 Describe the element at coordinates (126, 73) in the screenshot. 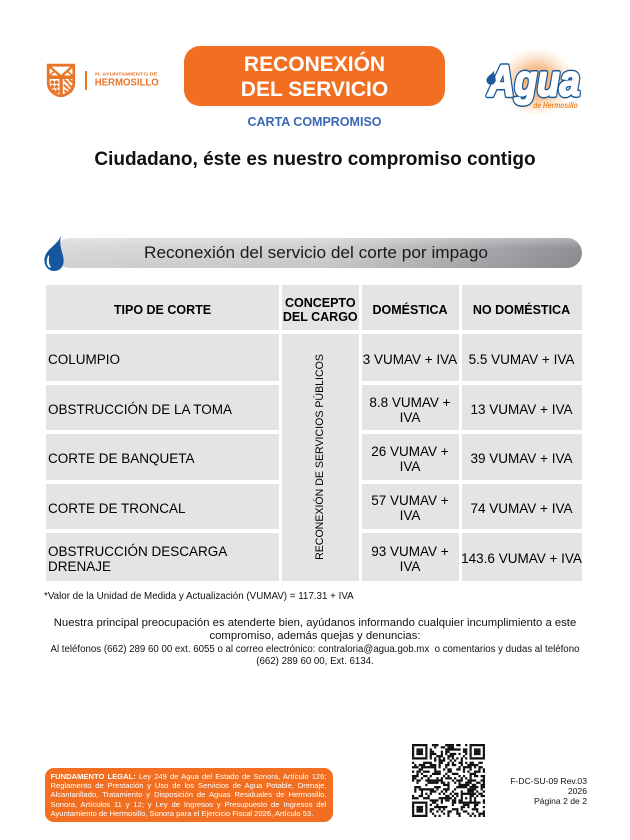

I see `svg-text: H. AYUNTAMIENTO DE` at that location.